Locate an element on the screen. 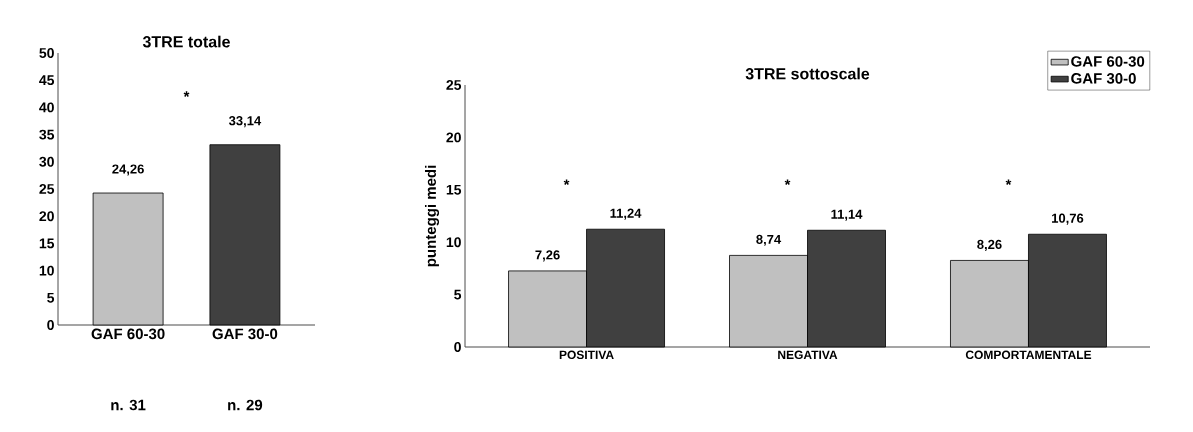  text: n. 29 is located at coordinates (245, 405).